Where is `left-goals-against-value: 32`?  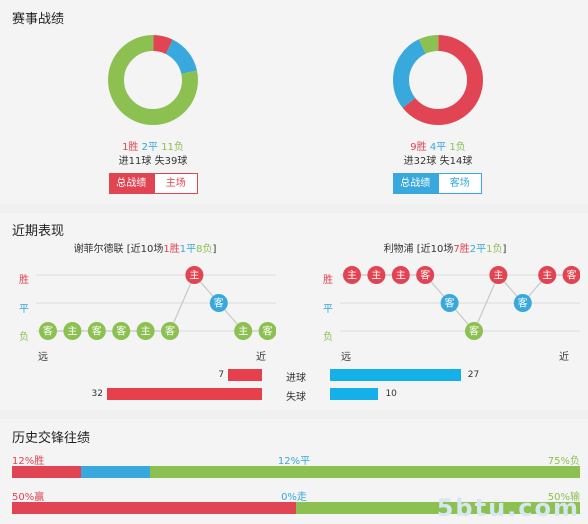
left-goals-against-value: 32 is located at coordinates (97, 394).